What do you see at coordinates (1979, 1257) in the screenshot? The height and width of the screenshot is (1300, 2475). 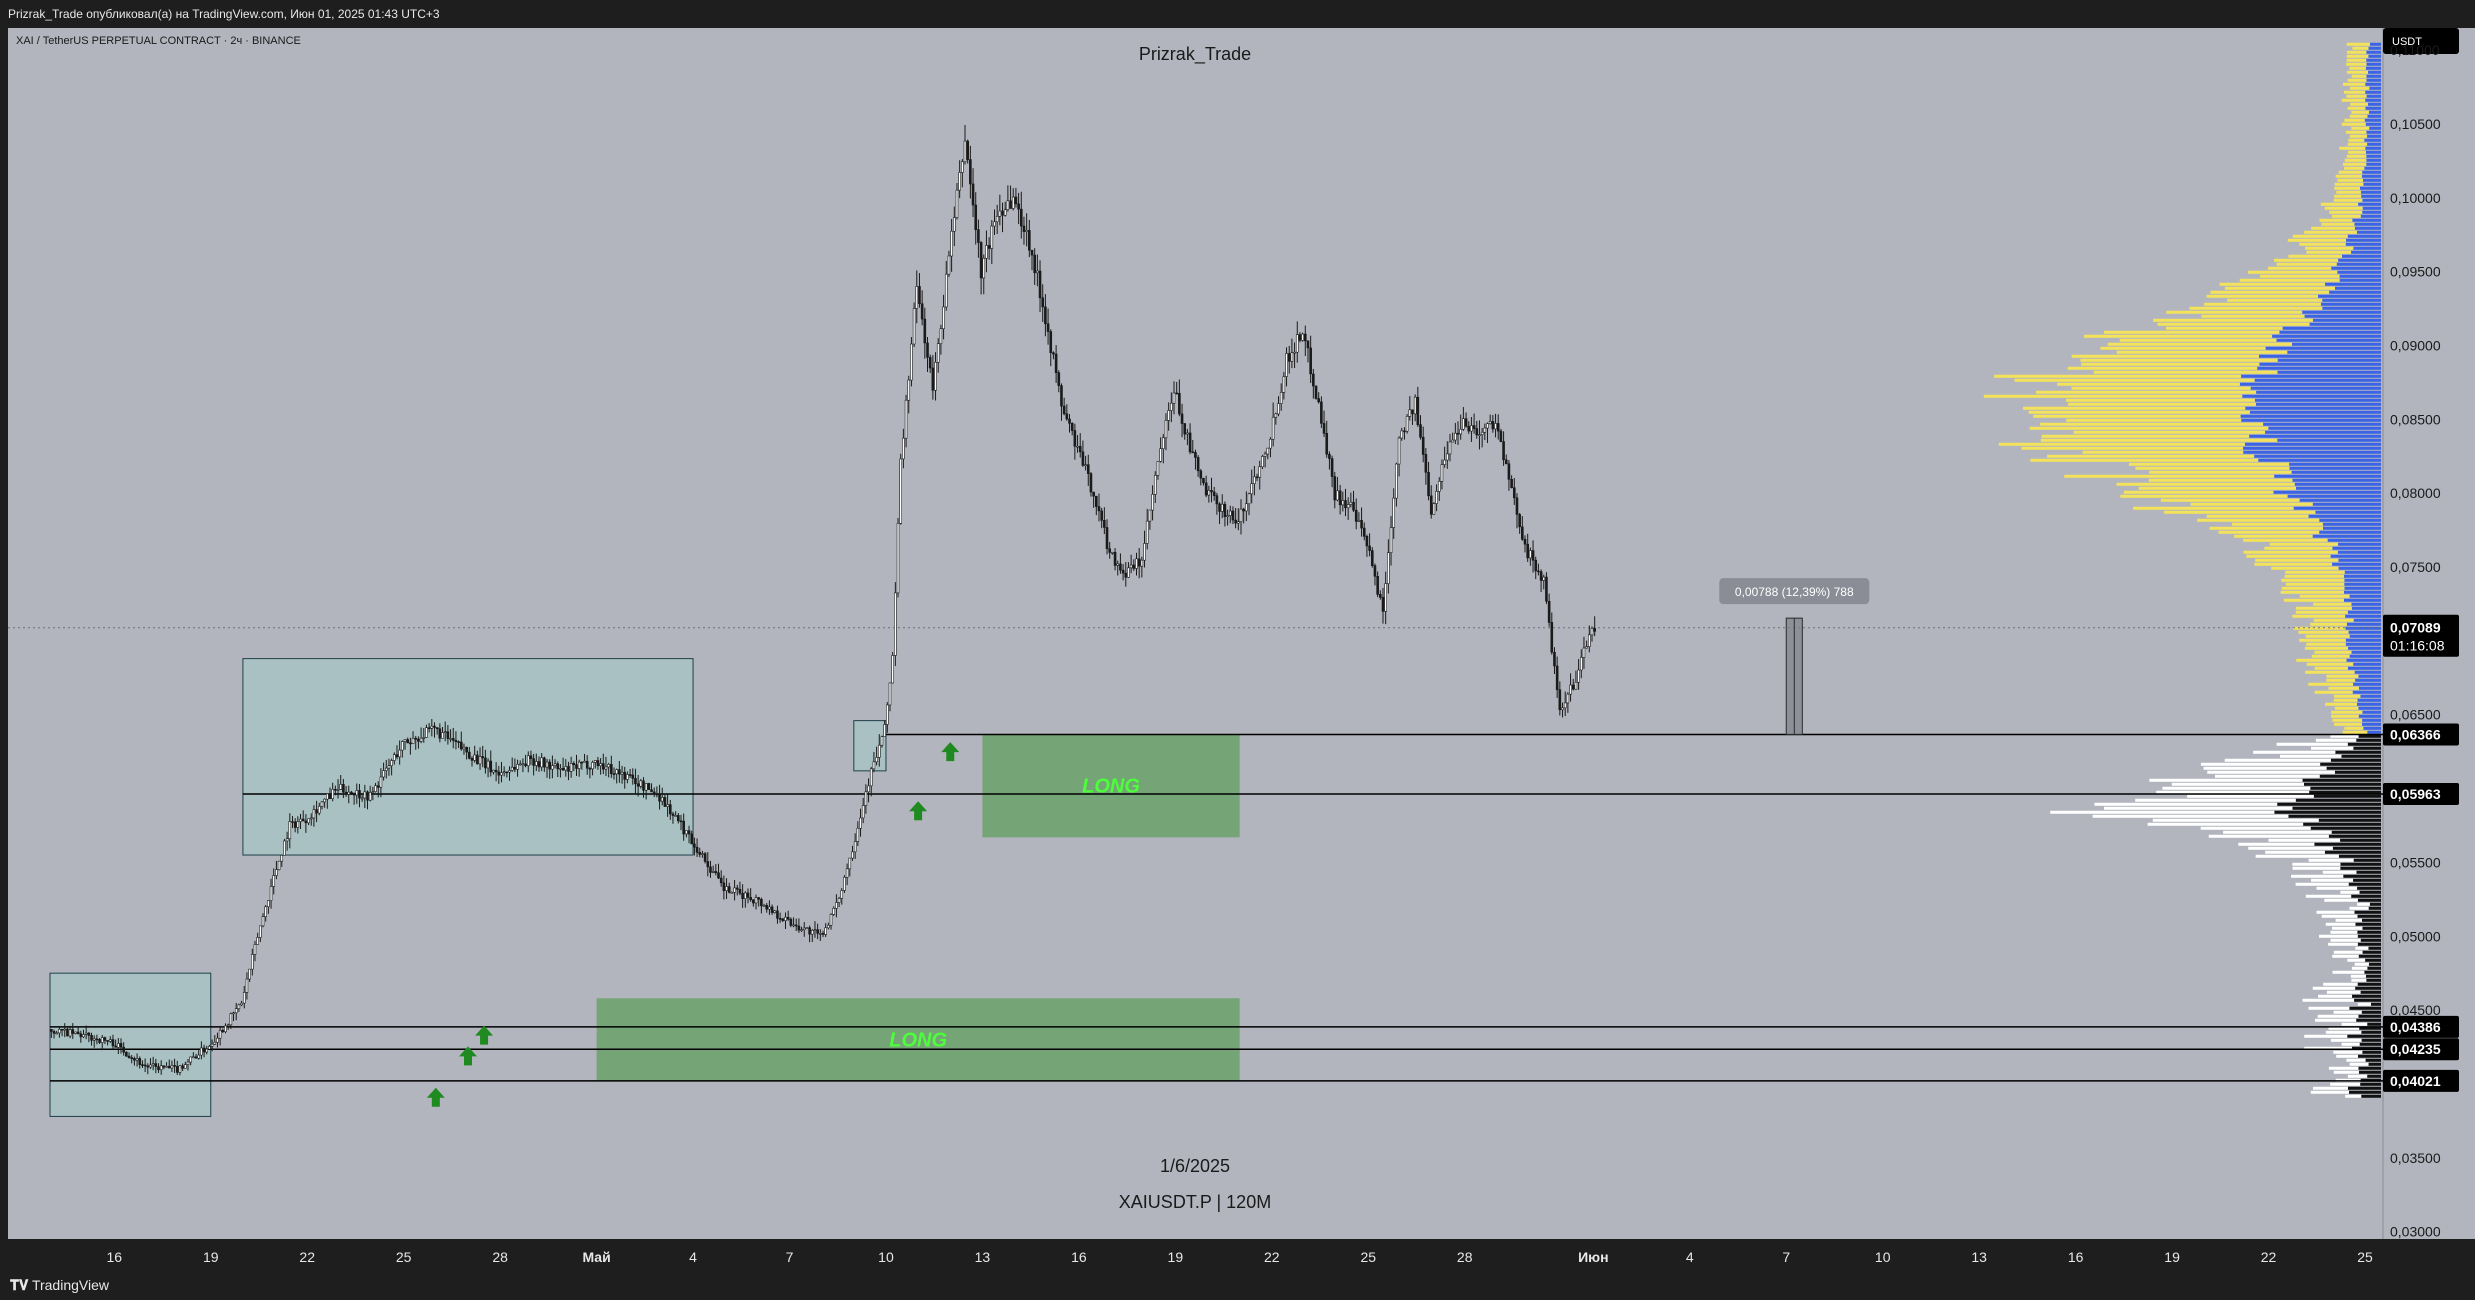 I see `time-tick-label: 13` at bounding box center [1979, 1257].